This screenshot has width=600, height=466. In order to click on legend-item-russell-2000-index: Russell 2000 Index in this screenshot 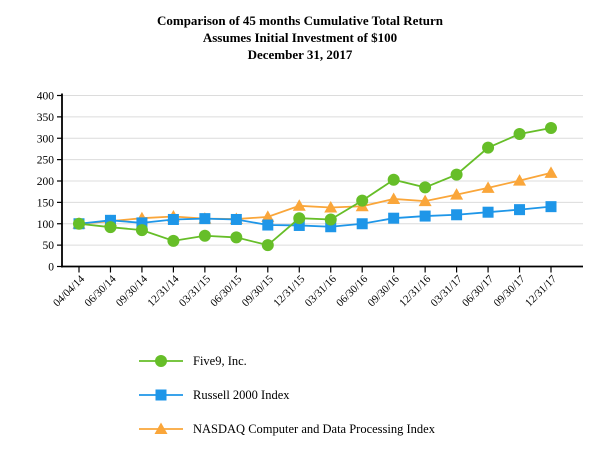, I will do `click(286, 395)`.